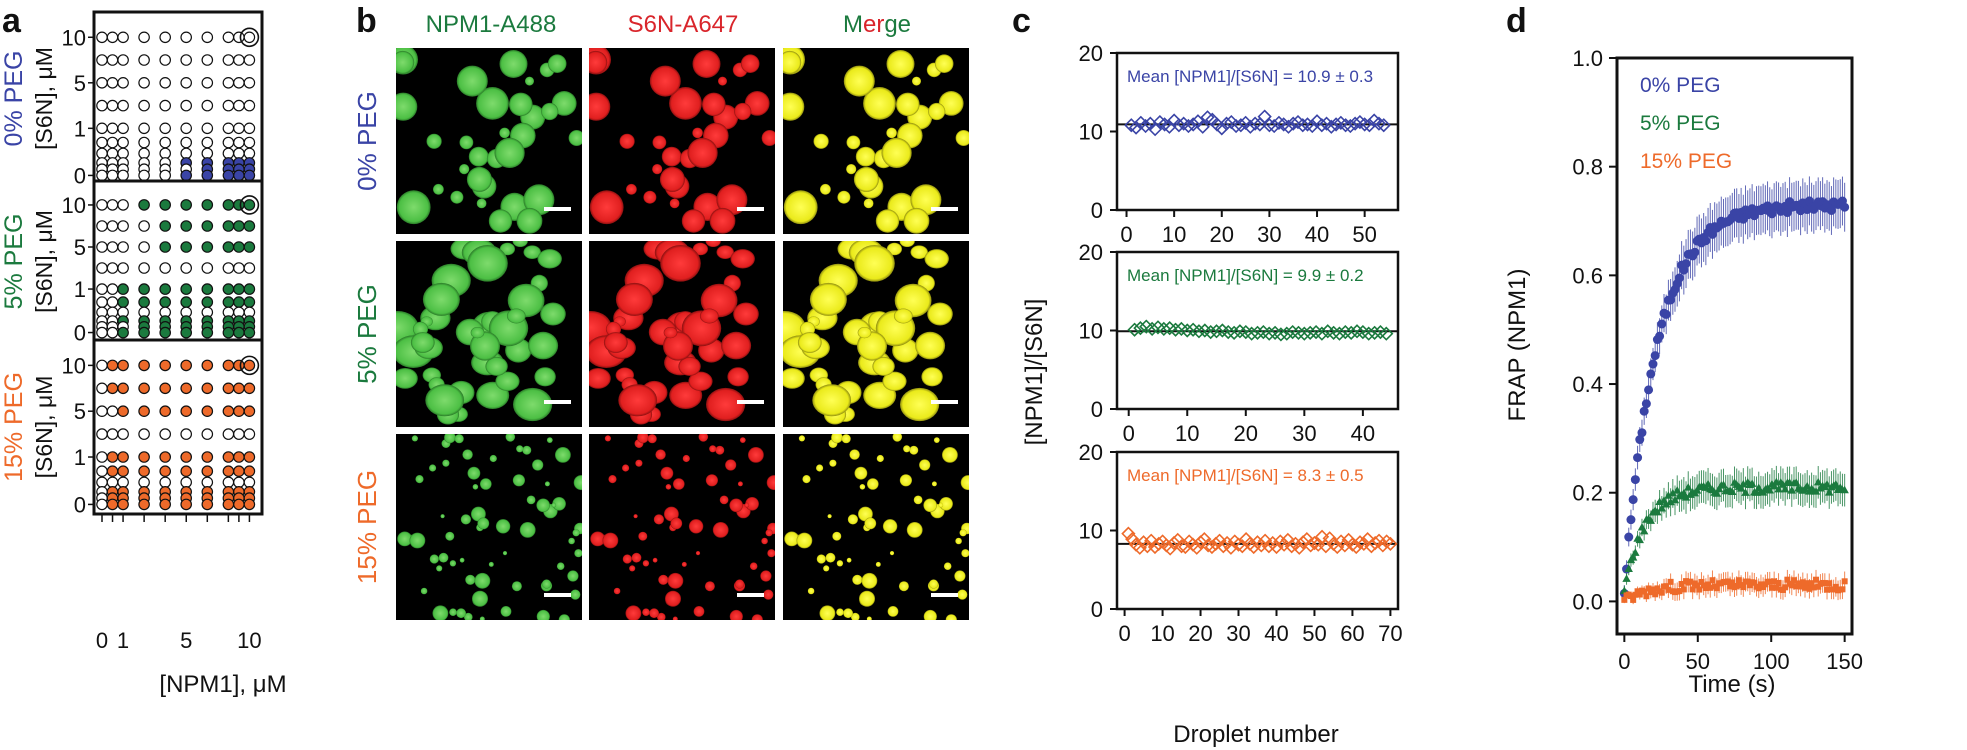  Describe the element at coordinates (367, 527) in the screenshot. I see `row-label: 15% PEG` at that location.